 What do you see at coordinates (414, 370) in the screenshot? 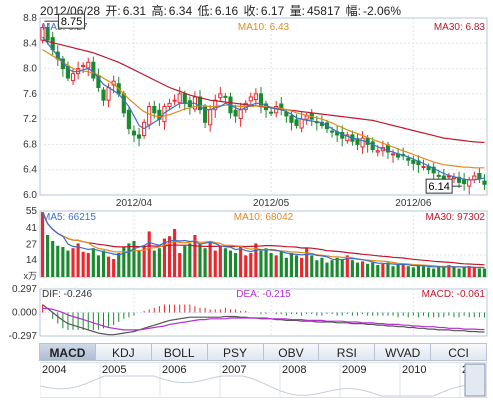
I see `timeline-year-label: 2010` at bounding box center [414, 370].